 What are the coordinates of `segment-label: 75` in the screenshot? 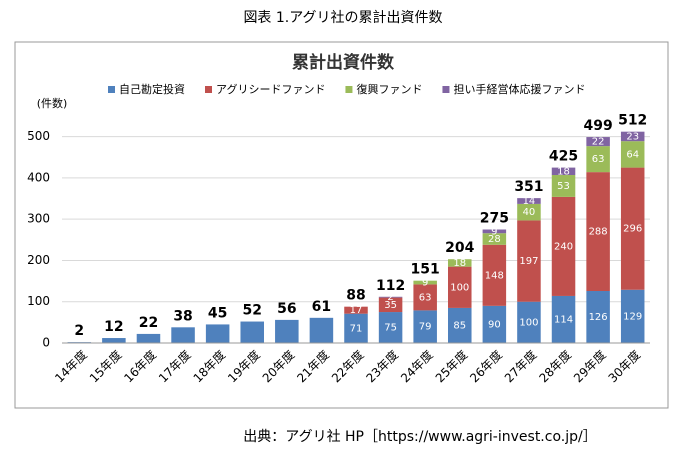 It's located at (390, 328).